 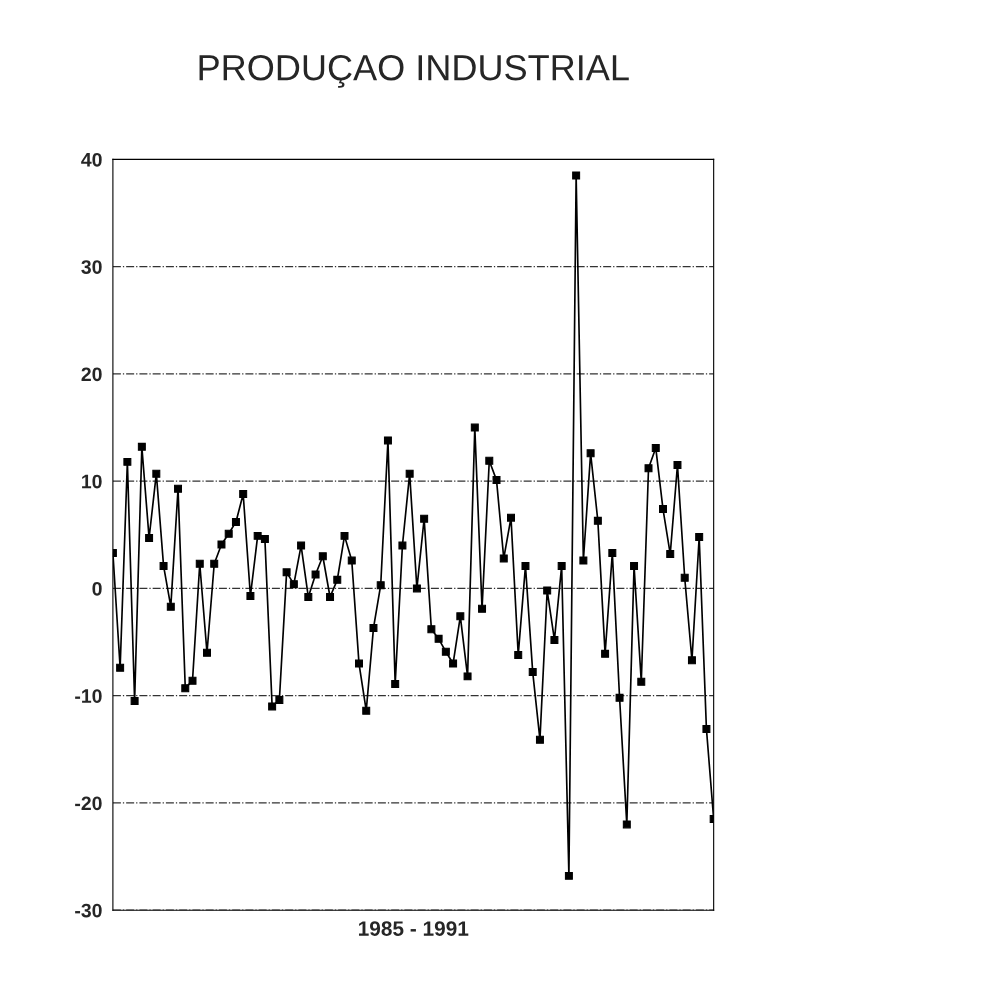 I want to click on y-tick-label: -10, so click(x=88, y=696).